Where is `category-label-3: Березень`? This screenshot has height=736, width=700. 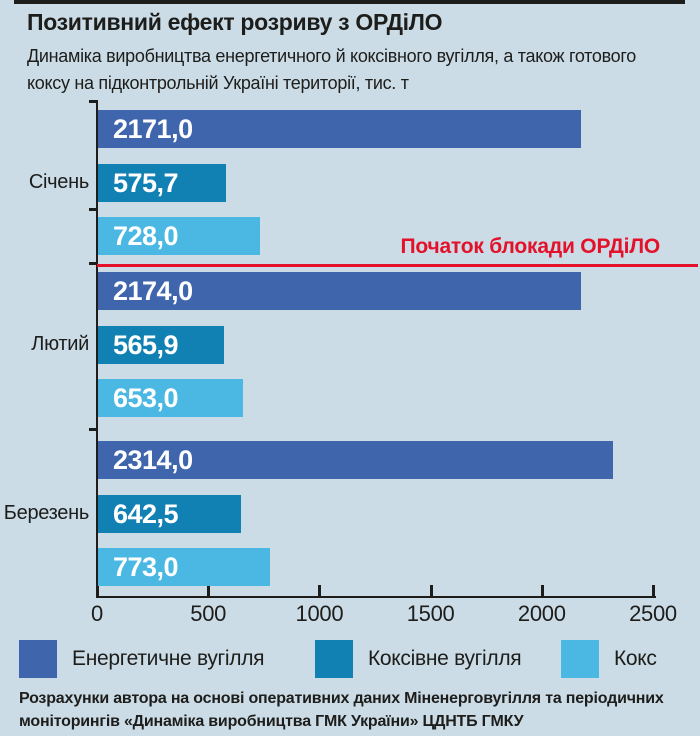 category-label-3: Березень is located at coordinates (46, 512).